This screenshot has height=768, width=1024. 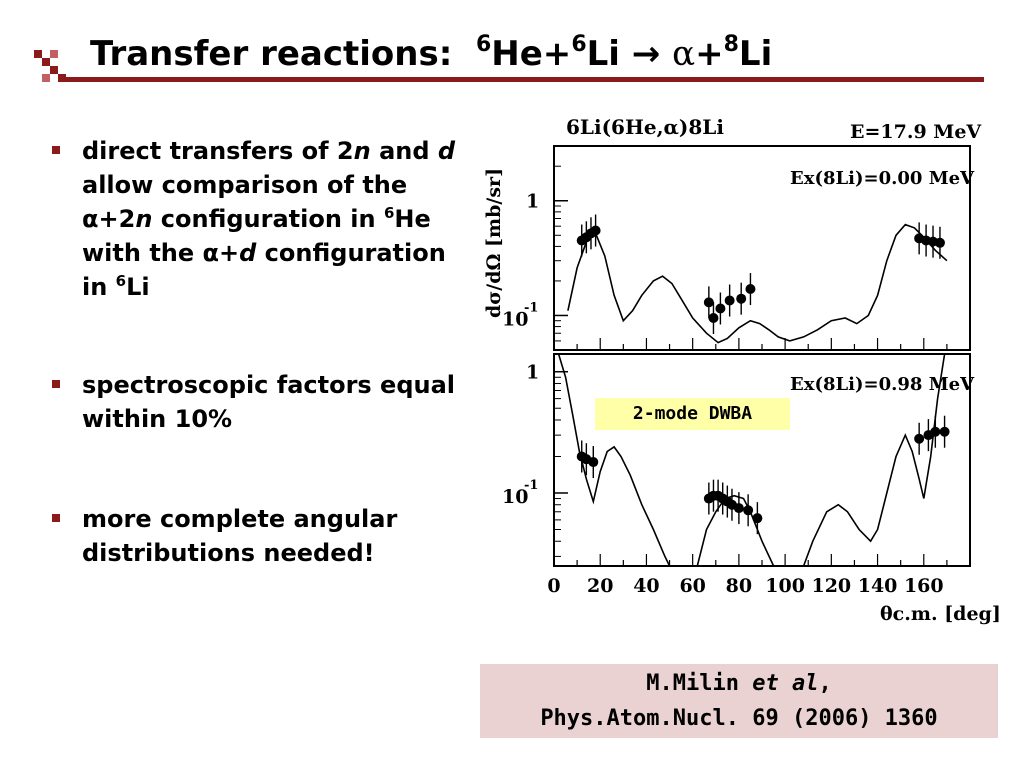 What do you see at coordinates (404, 151) in the screenshot?
I see `bullet-text: and` at bounding box center [404, 151].